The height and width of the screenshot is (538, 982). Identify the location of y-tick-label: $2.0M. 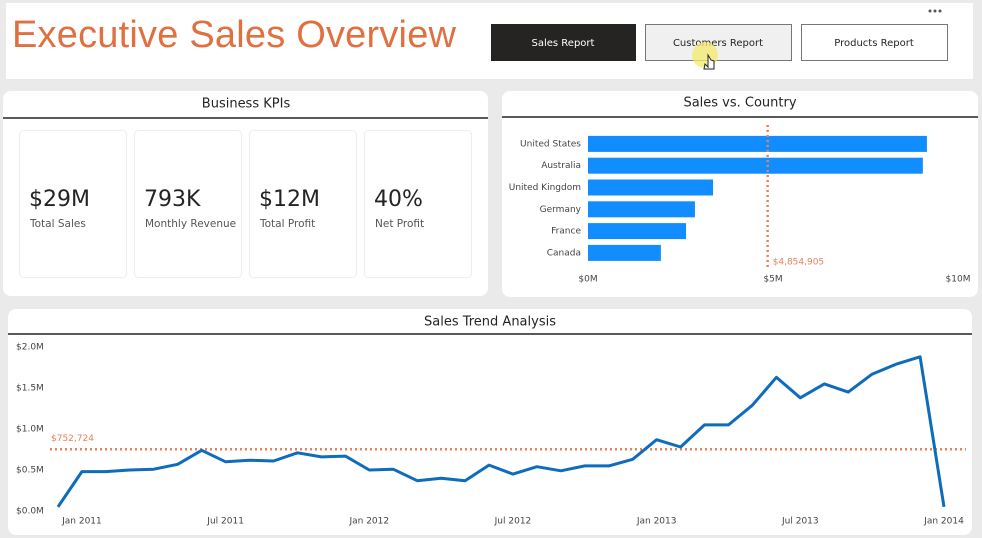
(30, 348).